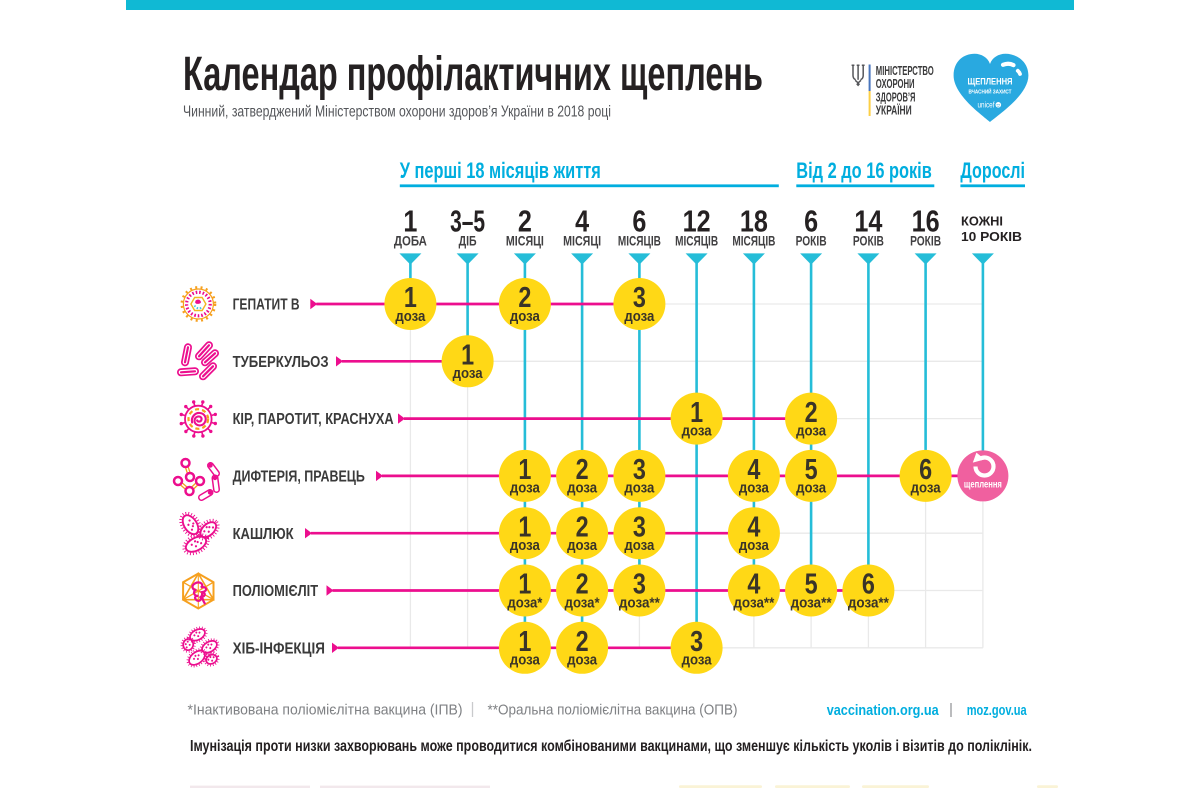  Describe the element at coordinates (894, 110) in the screenshot. I see `svg-text: УКРАЇНИ` at that location.